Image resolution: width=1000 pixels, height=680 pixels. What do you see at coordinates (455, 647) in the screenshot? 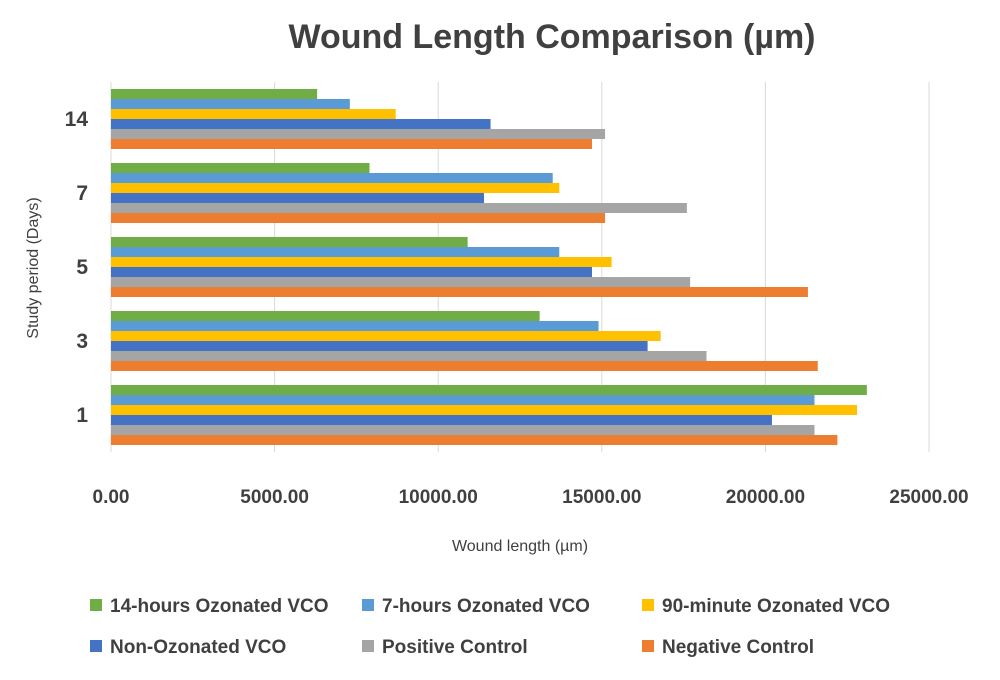
I see `legend-label: Positive Control` at bounding box center [455, 647].